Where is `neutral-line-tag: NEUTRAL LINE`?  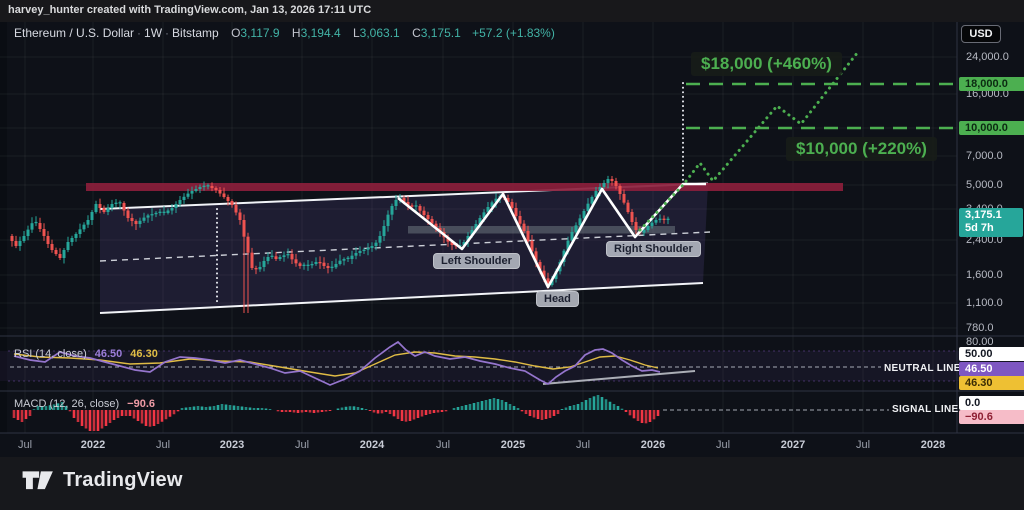
neutral-line-tag: NEUTRAL LINE is located at coordinates (922, 368).